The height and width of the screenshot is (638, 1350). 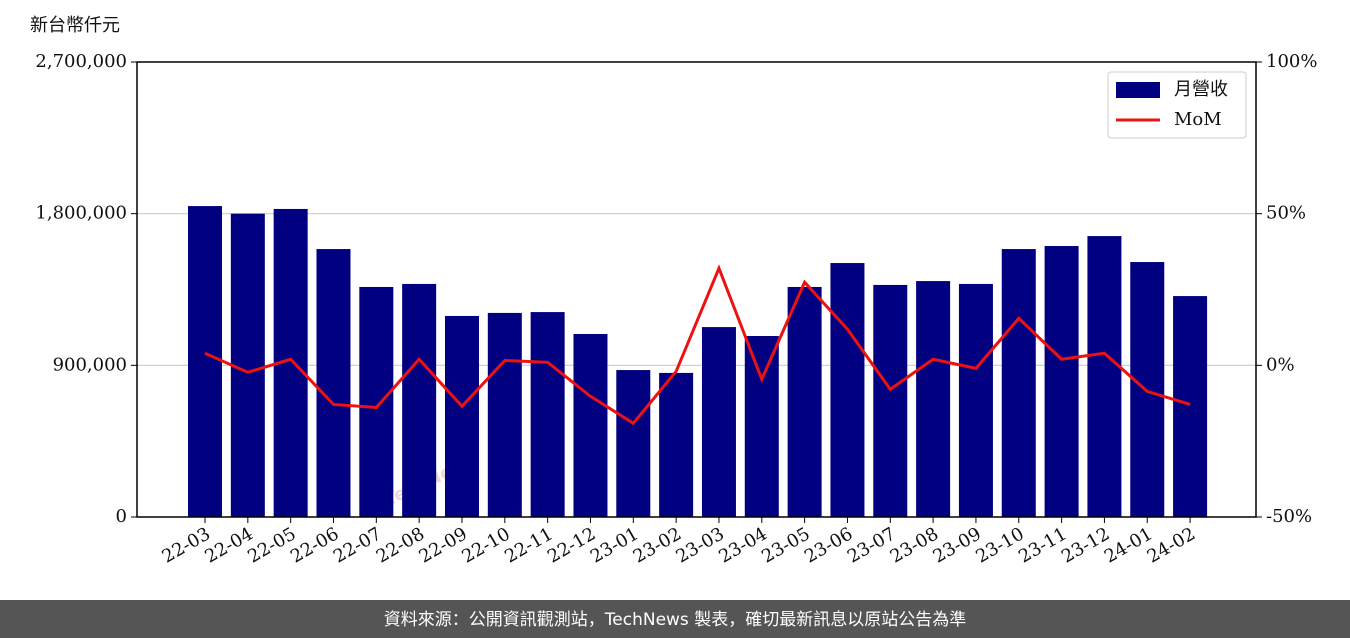 What do you see at coordinates (742, 545) in the screenshot?
I see `x-tick-label: 23-04` at bounding box center [742, 545].